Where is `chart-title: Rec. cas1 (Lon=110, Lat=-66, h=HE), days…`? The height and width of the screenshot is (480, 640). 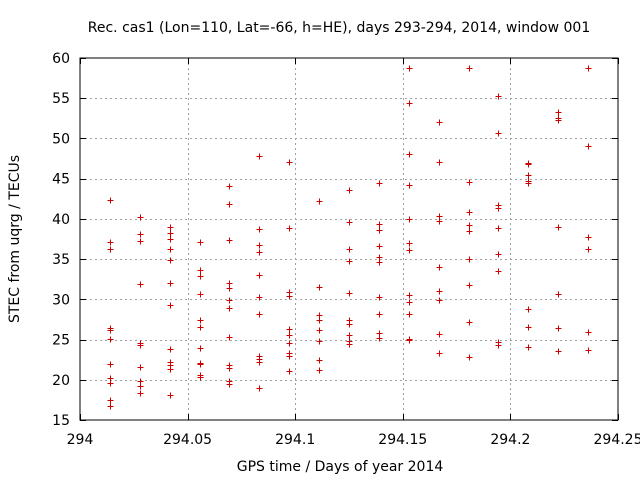
chart-title: Rec. cas1 (Lon=110, Lat=-66, h=HE), days… is located at coordinates (339, 28).